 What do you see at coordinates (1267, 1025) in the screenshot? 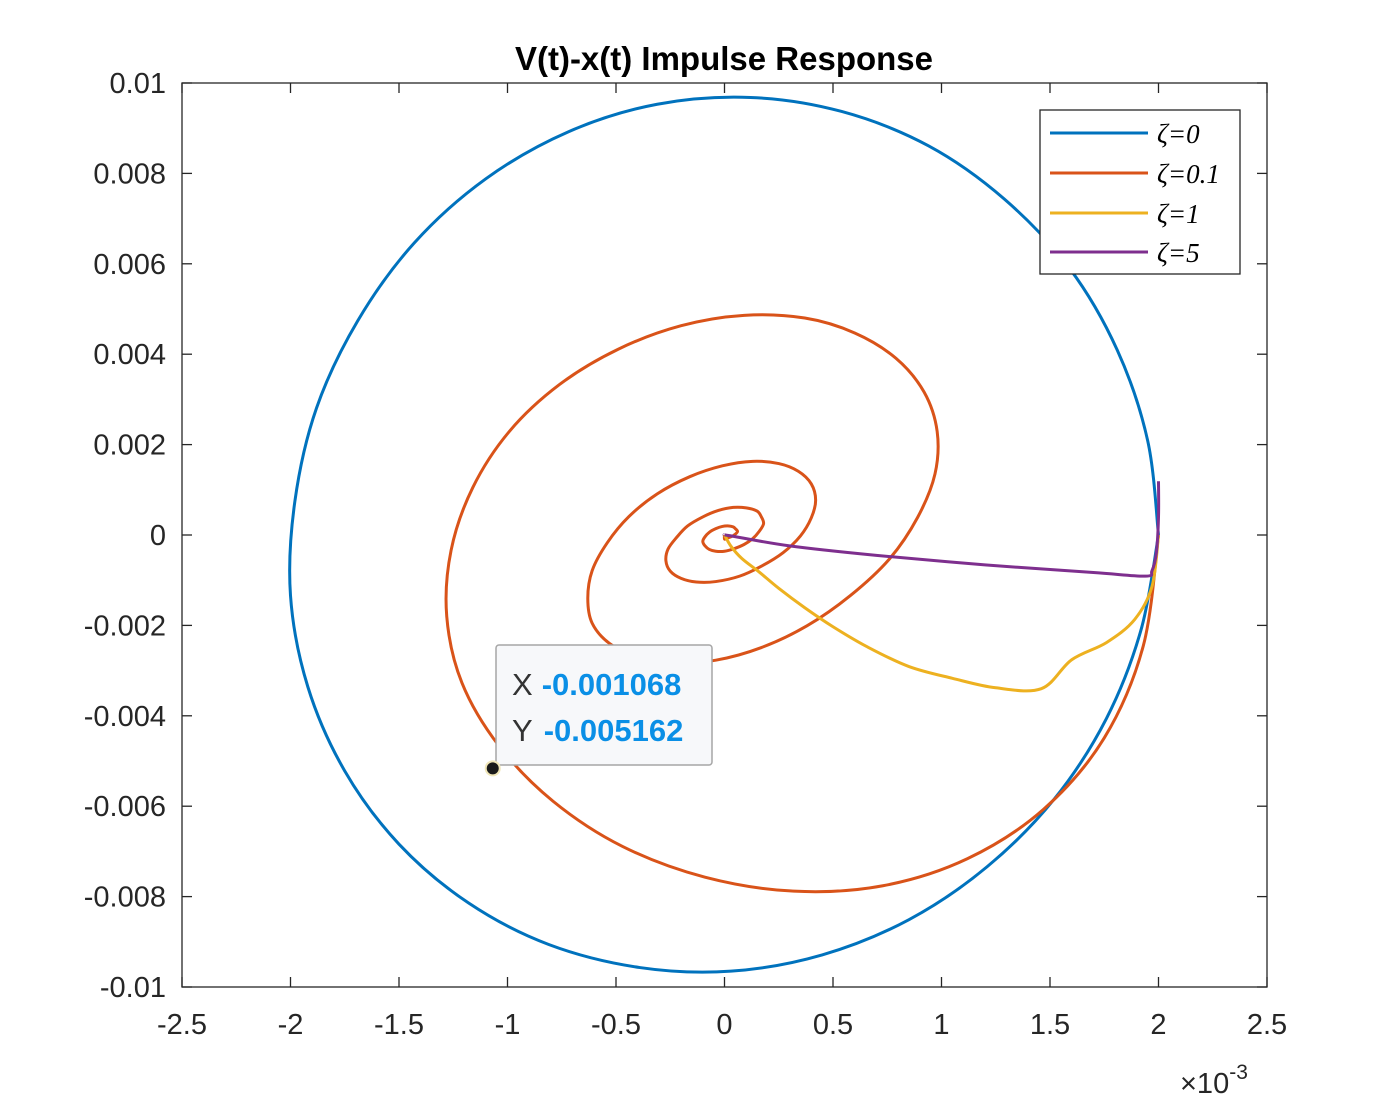
I see `x-tick-label: 2.5` at bounding box center [1267, 1025].